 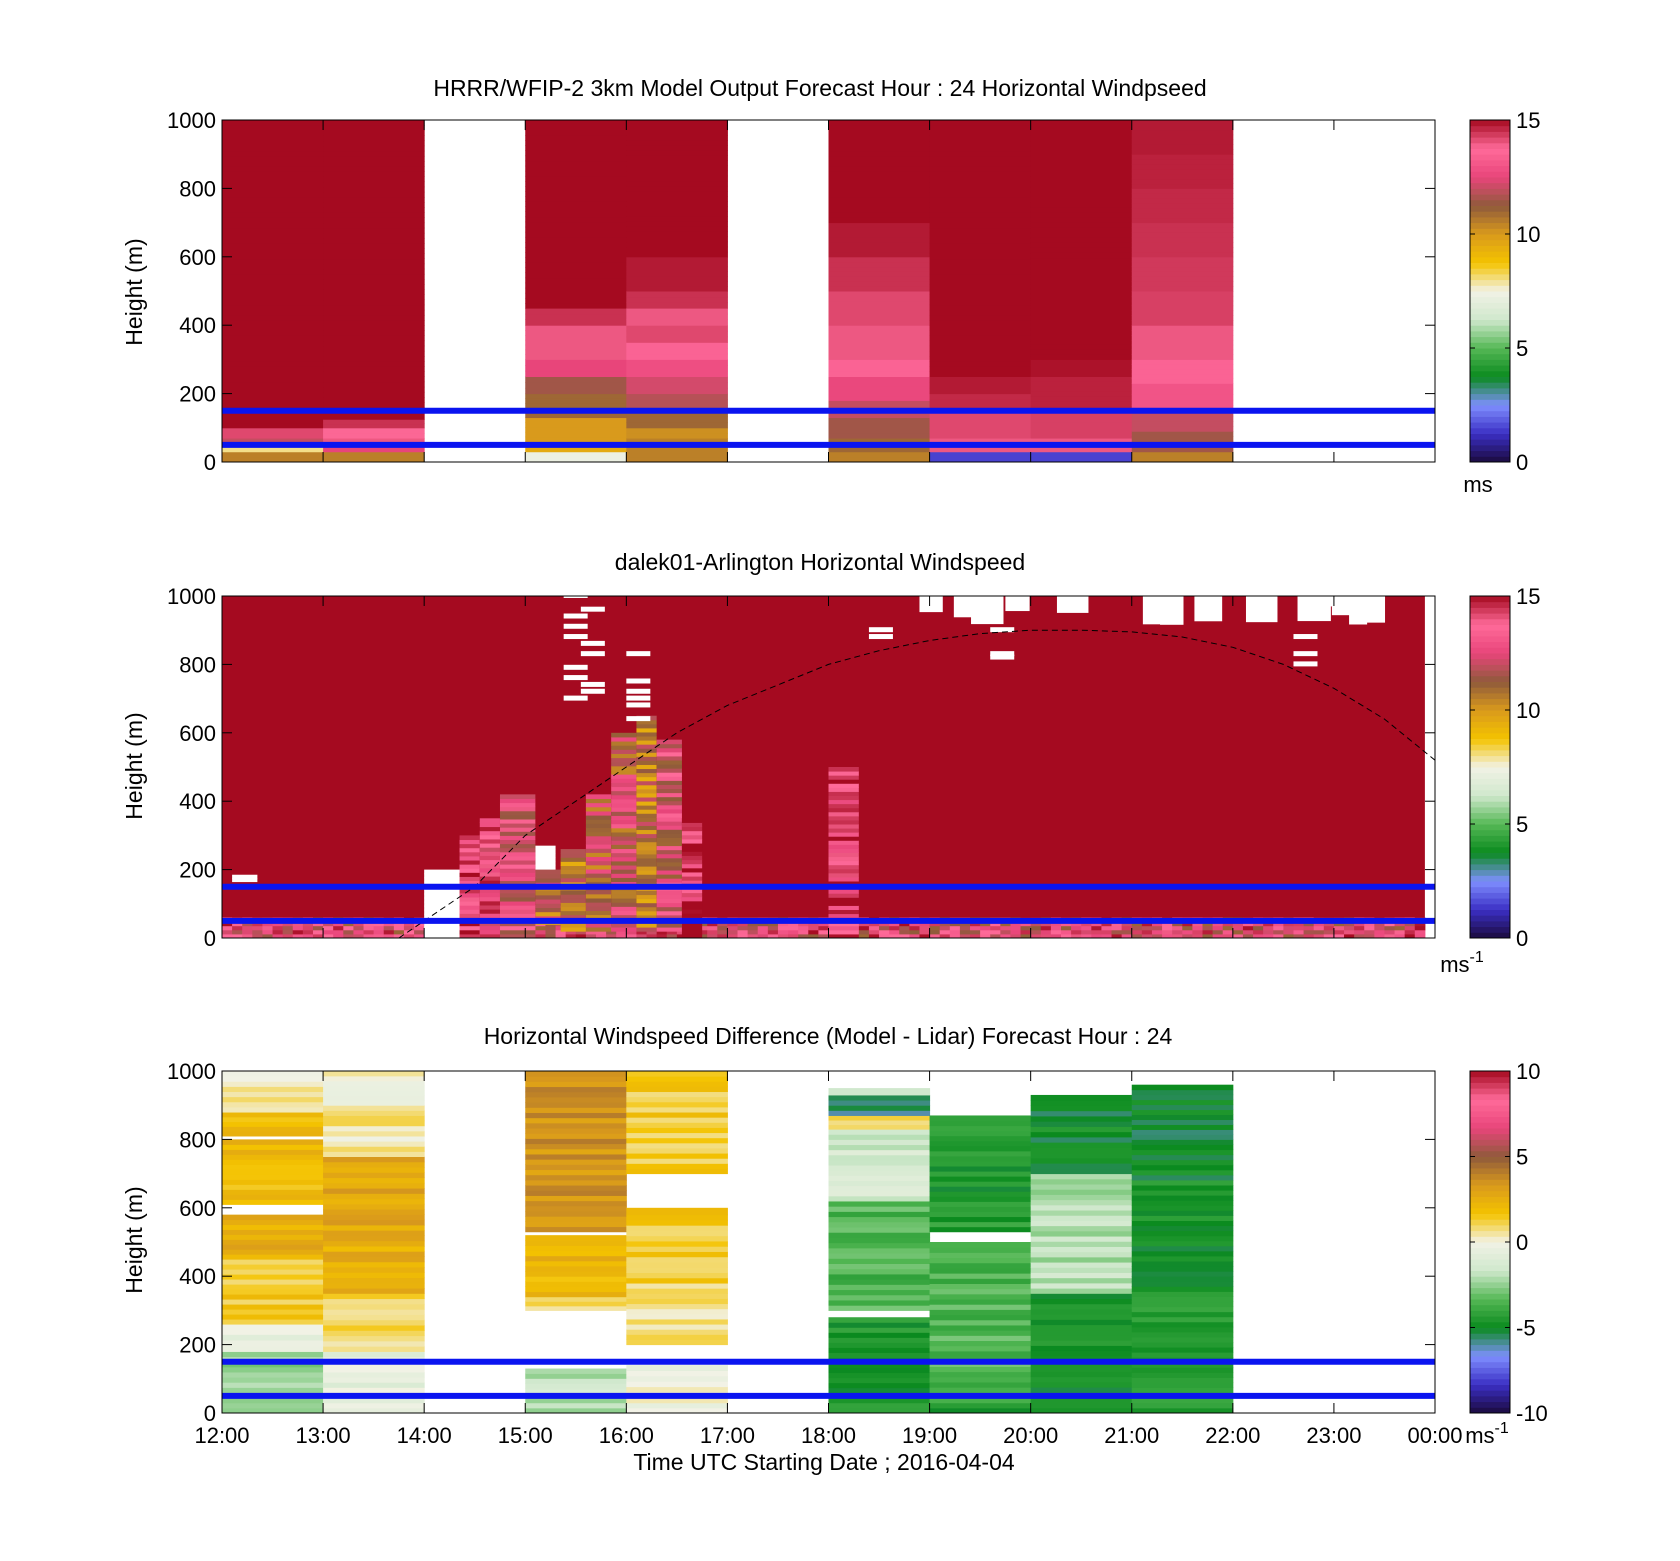 I want to click on x-tick-label: 22:00, so click(x=1232, y=1435).